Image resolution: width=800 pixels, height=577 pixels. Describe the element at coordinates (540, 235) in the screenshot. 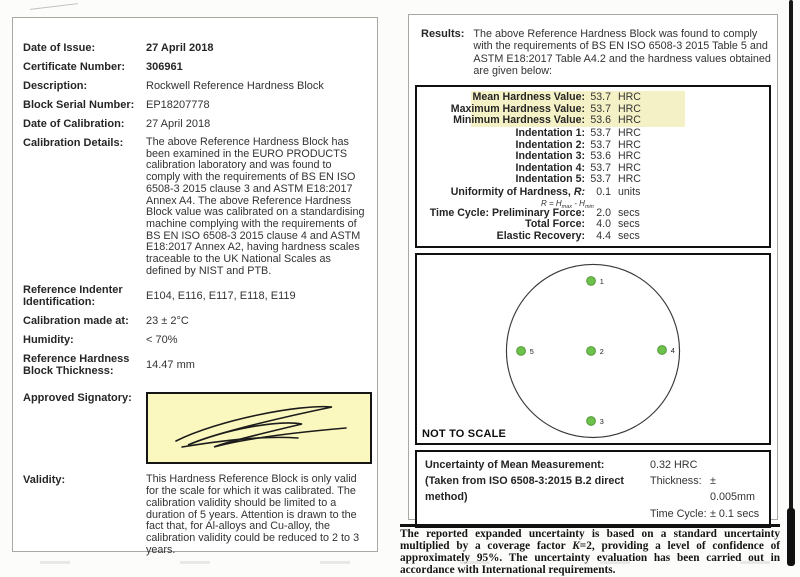

I see `row-label: Elastic Recovery:` at that location.